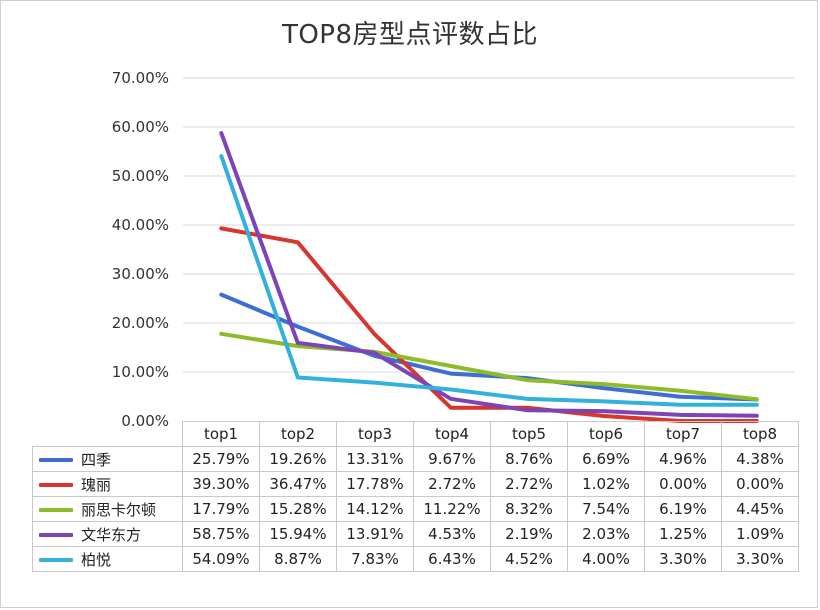  I want to click on data-label: 13.31%, so click(375, 459).